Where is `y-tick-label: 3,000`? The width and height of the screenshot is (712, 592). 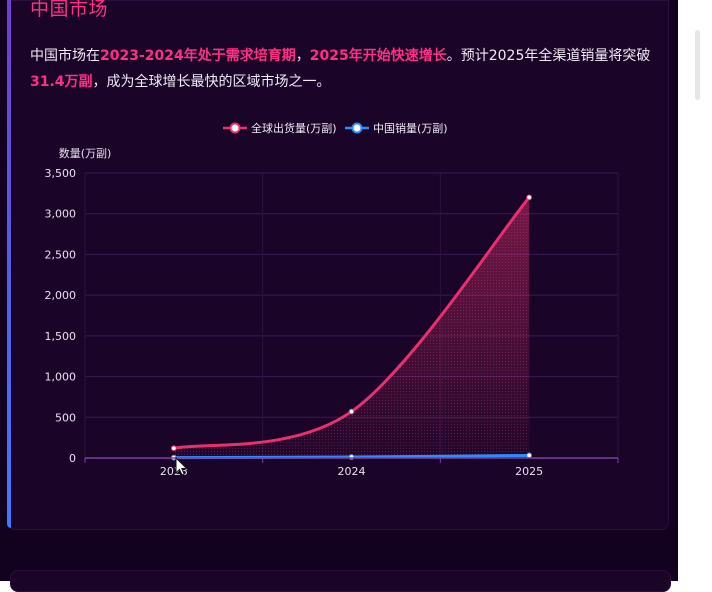 y-tick-label: 3,000 is located at coordinates (61, 214).